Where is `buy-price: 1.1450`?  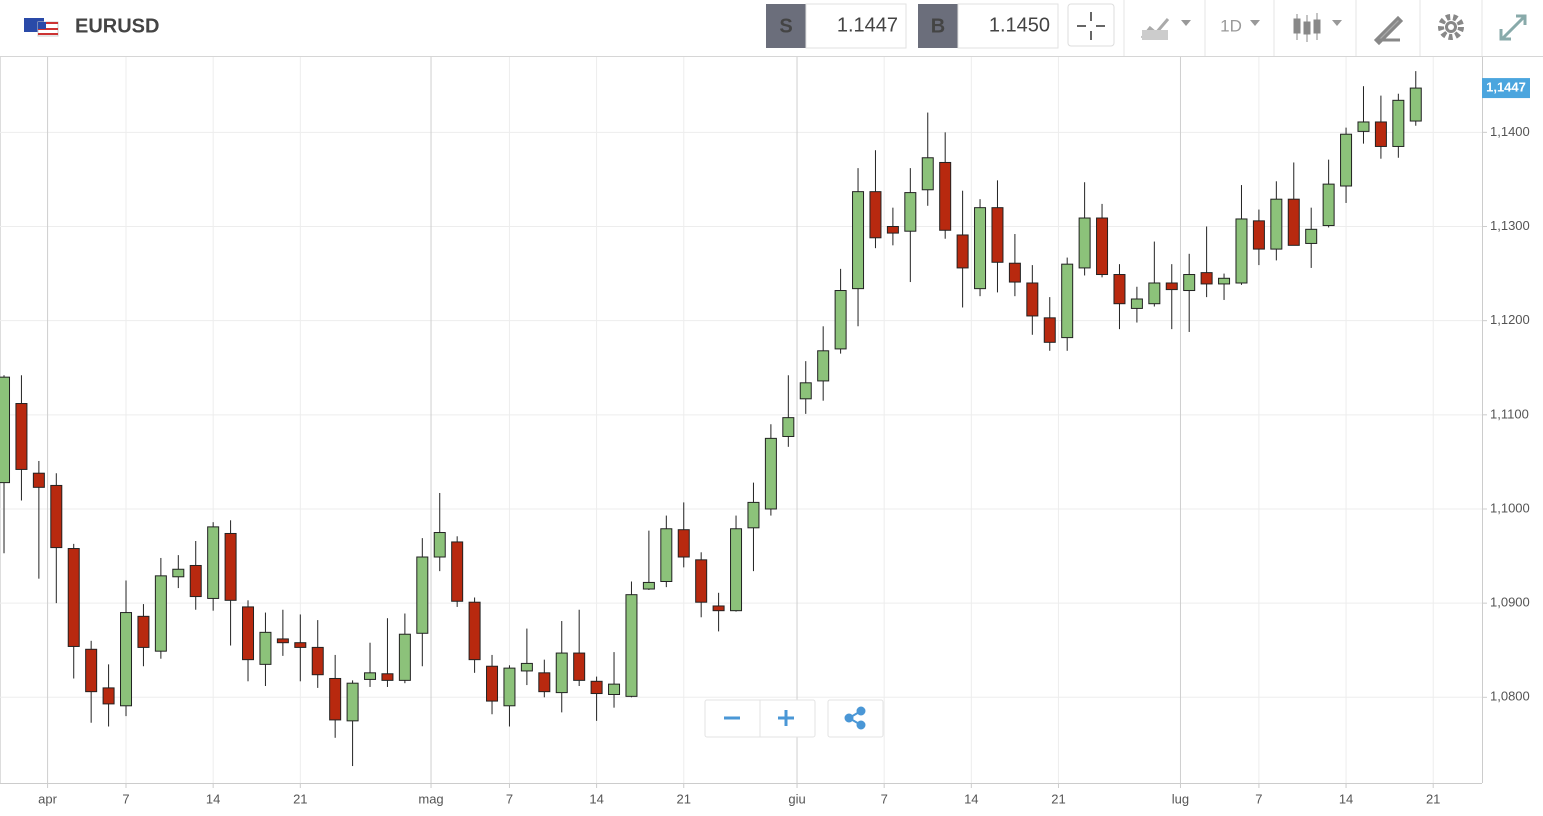 buy-price: 1.1450 is located at coordinates (1019, 25).